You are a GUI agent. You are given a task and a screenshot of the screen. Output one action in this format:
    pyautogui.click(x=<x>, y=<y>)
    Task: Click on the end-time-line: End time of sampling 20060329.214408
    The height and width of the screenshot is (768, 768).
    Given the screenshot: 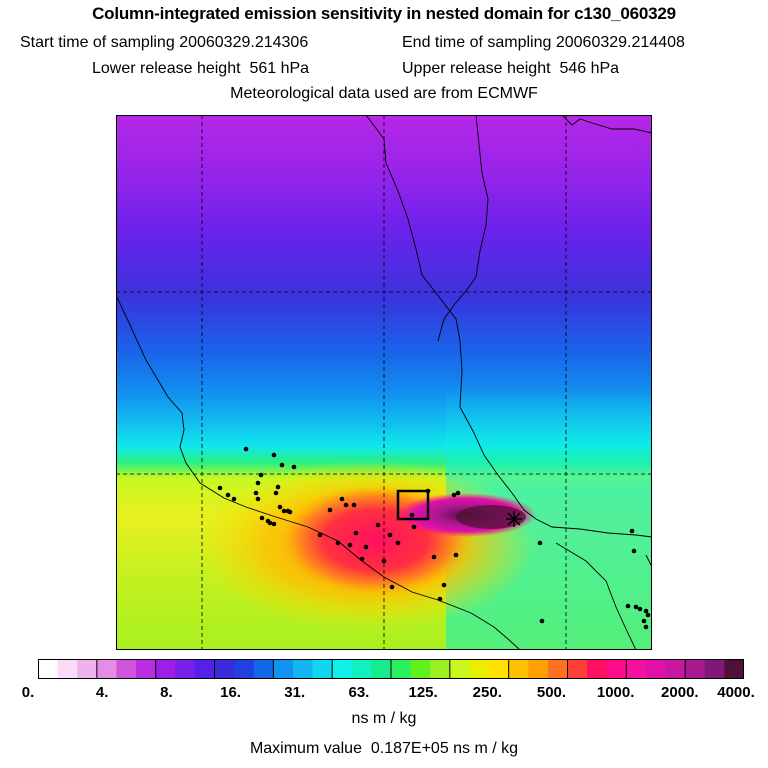 What is the action you would take?
    pyautogui.click(x=543, y=43)
    